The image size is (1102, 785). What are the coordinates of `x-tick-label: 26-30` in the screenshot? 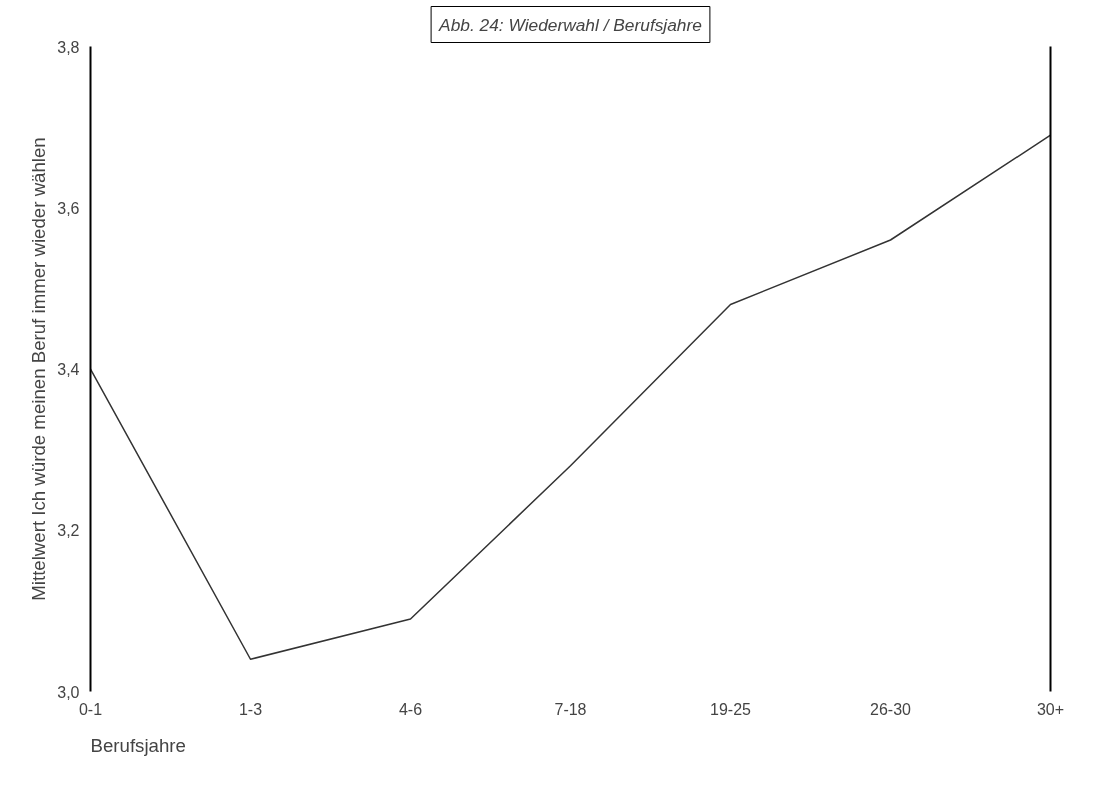 It's located at (891, 709).